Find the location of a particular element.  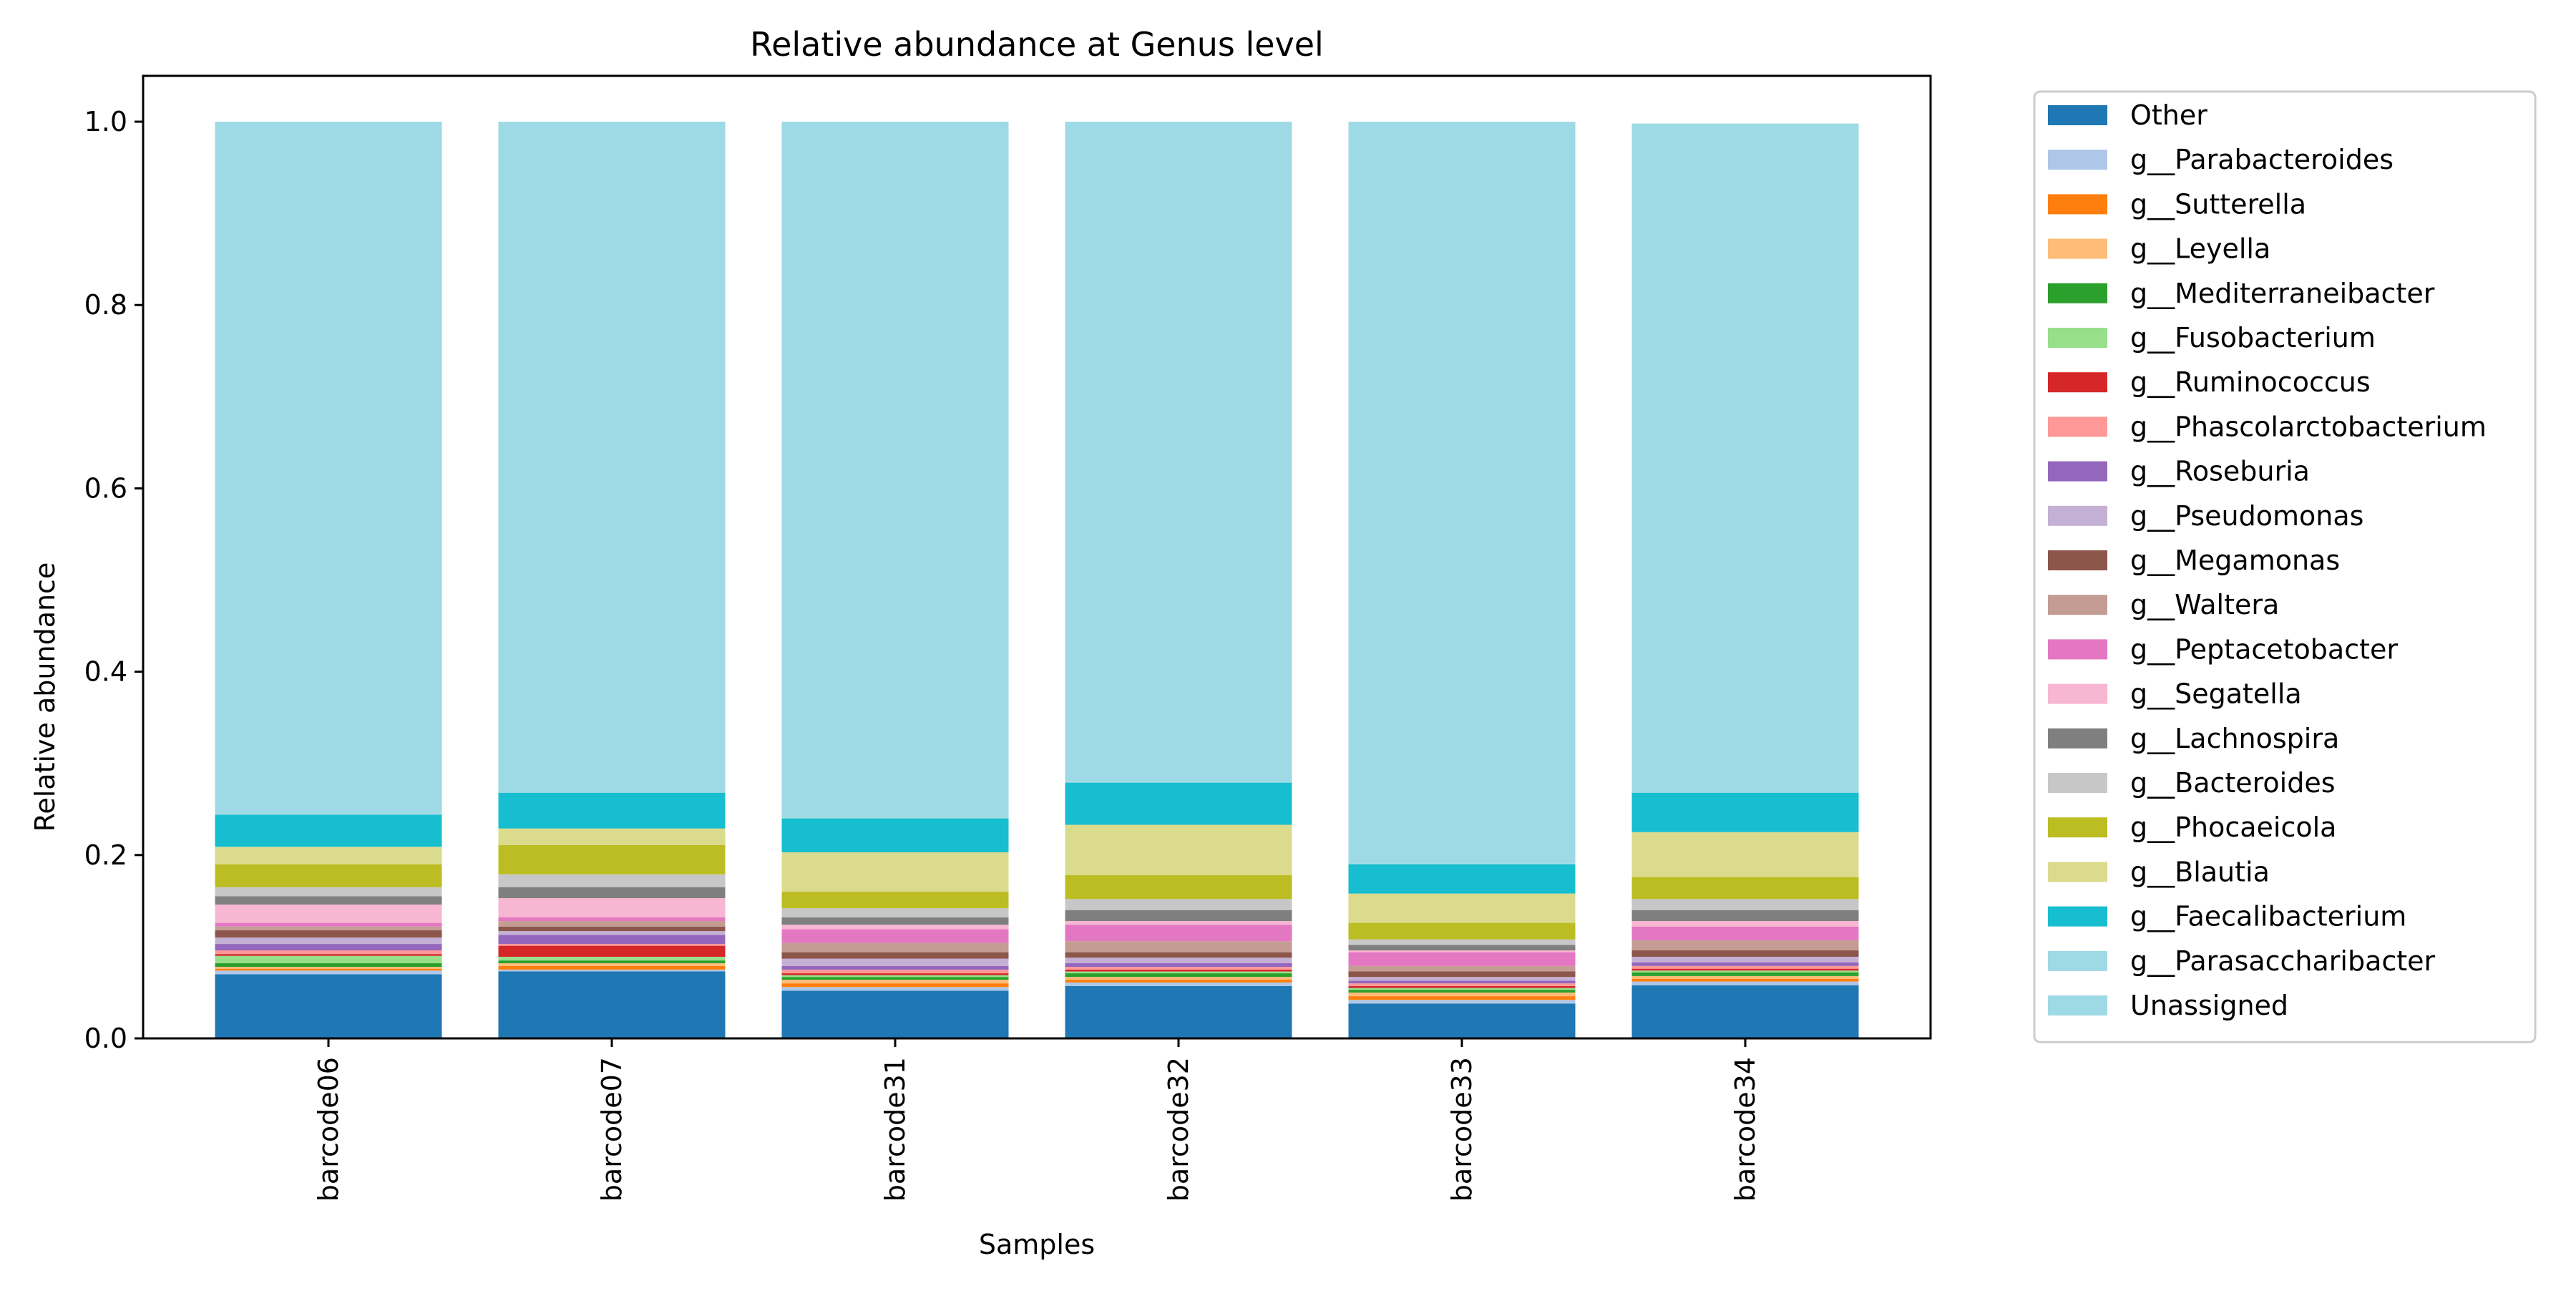

y-tick-label: 1.0 is located at coordinates (105, 121).